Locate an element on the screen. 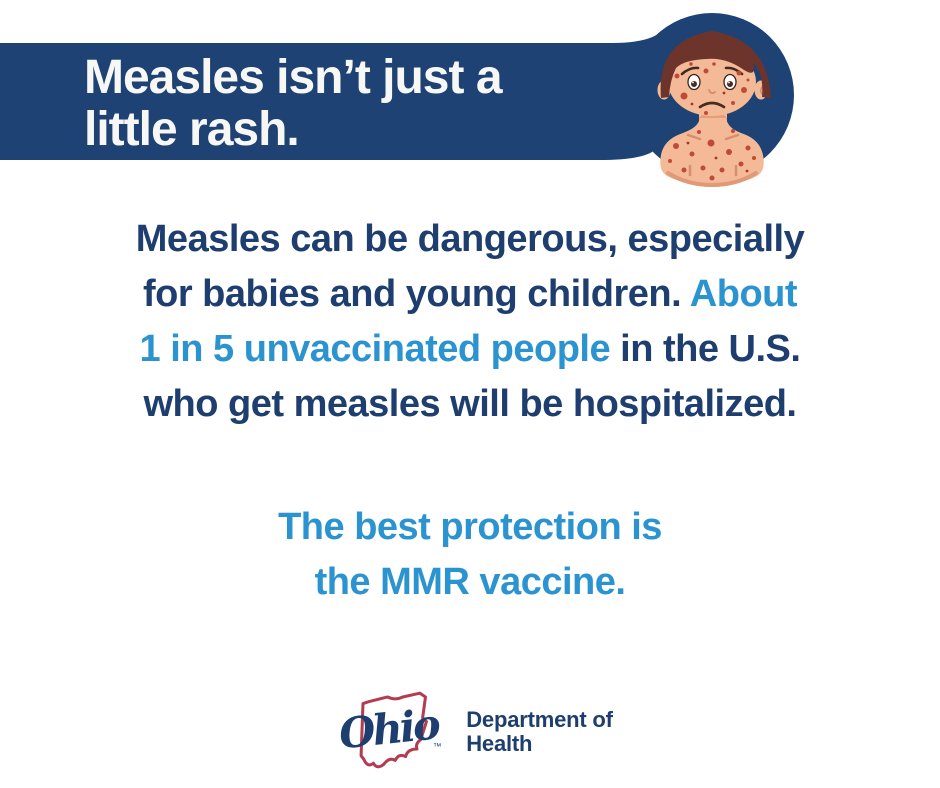 The image size is (940, 788). headline-line1: Measles isn’t just a is located at coordinates (293, 77).